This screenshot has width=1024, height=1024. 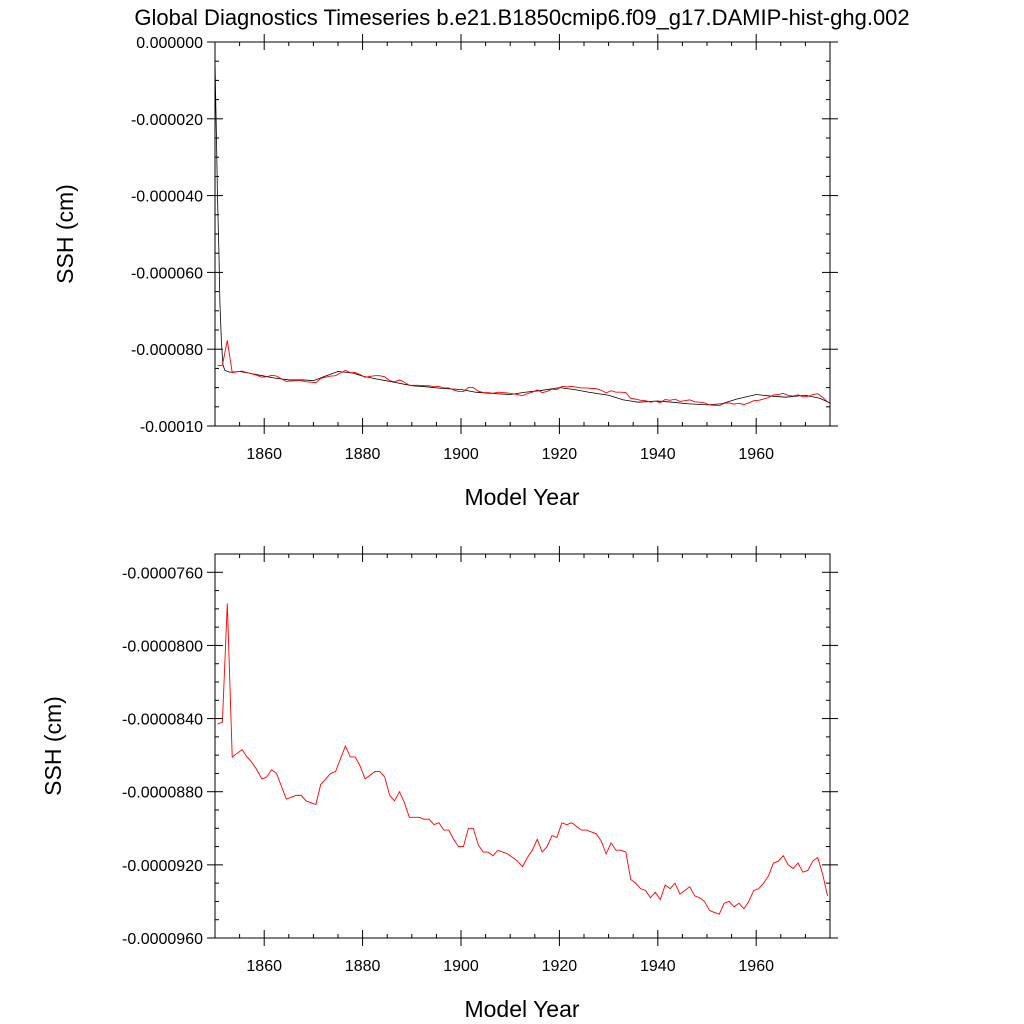 I want to click on top-y-tick-label: -0.00010, so click(x=171, y=427).